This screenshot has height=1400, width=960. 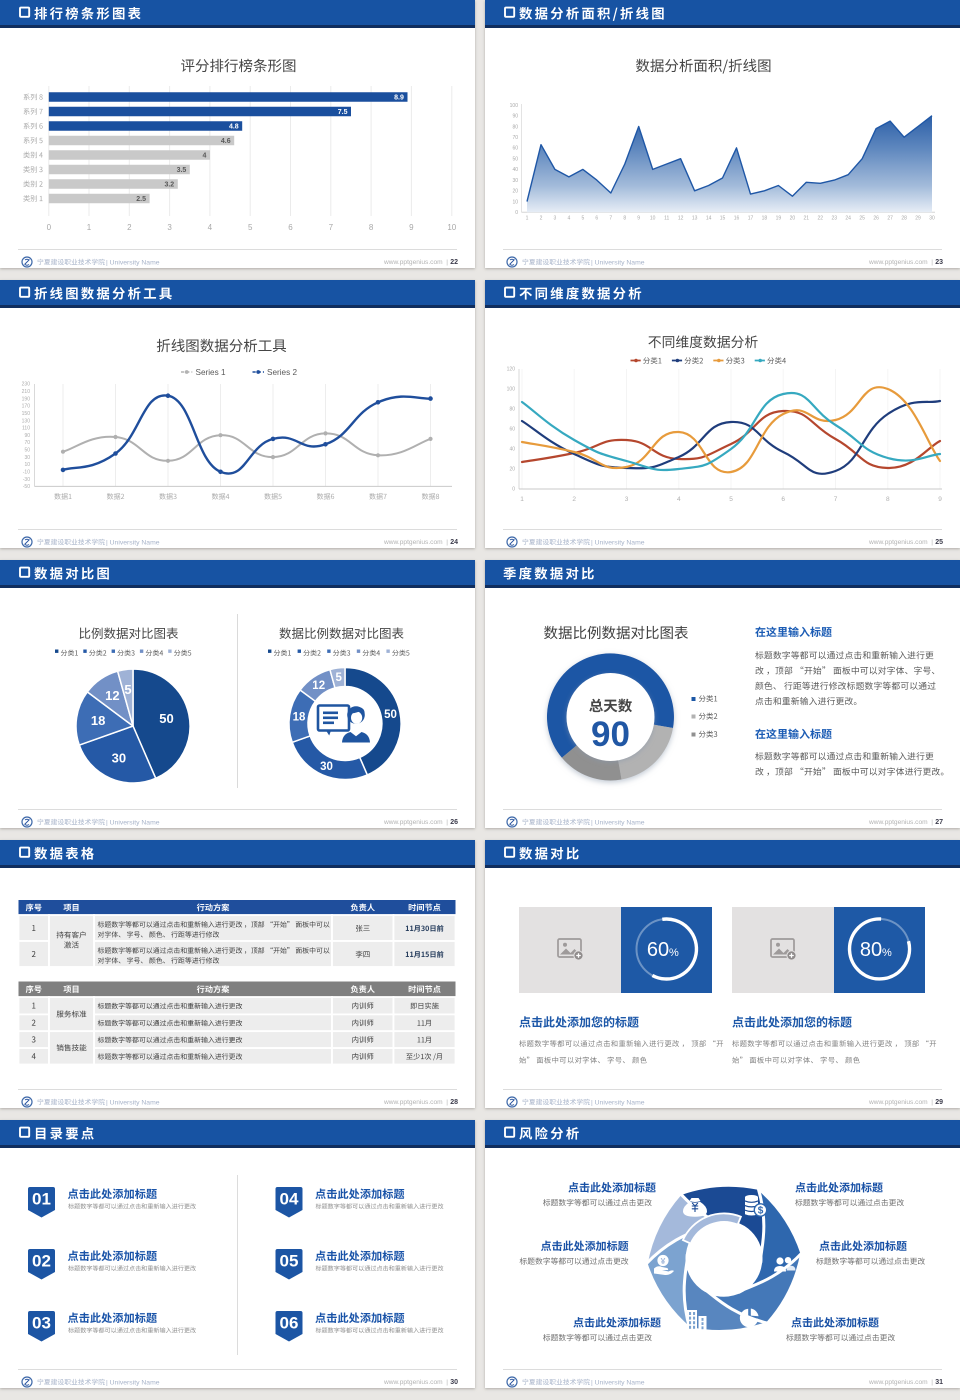 What do you see at coordinates (515, 117) in the screenshot?
I see `svg-text: 90` at bounding box center [515, 117].